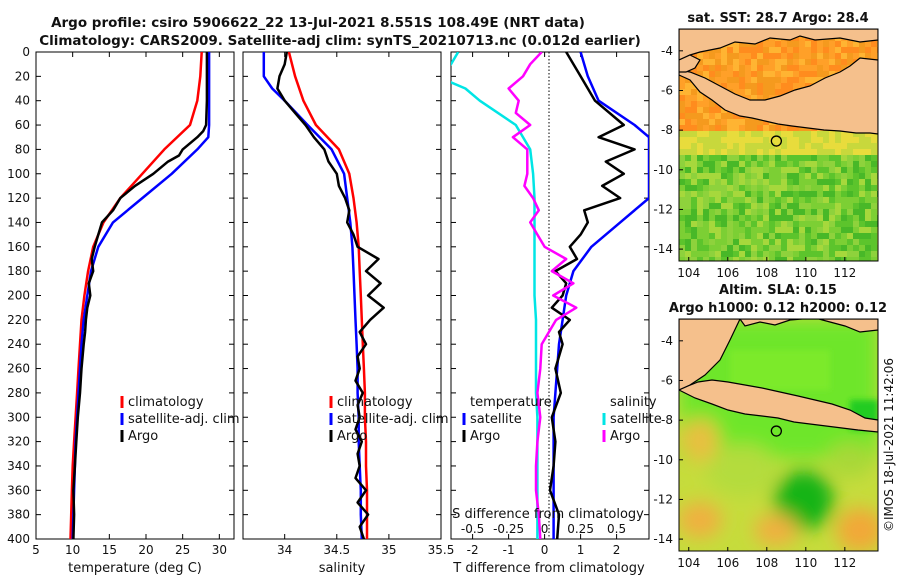  What do you see at coordinates (342, 568) in the screenshot?
I see `salinity-xlabel: salinity` at bounding box center [342, 568].